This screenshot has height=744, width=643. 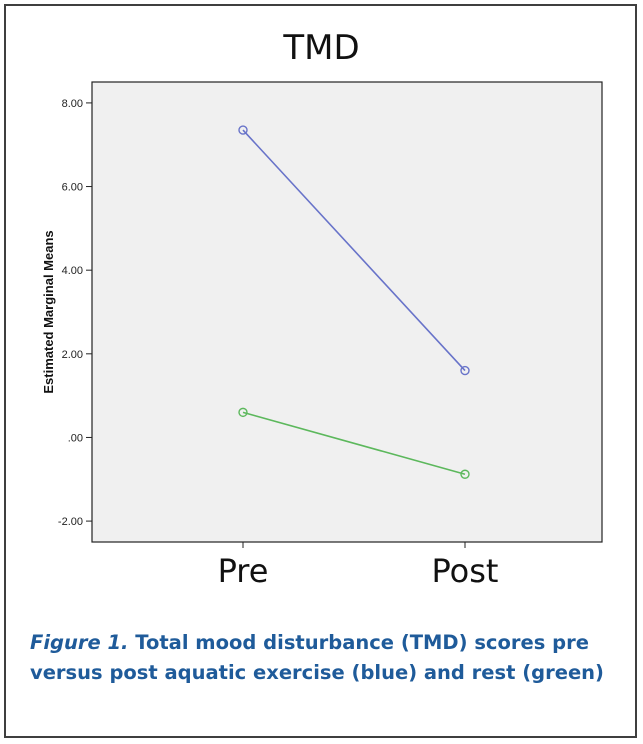 I want to click on y-axis-label: Estimated Marginal Means, so click(x=48, y=311).